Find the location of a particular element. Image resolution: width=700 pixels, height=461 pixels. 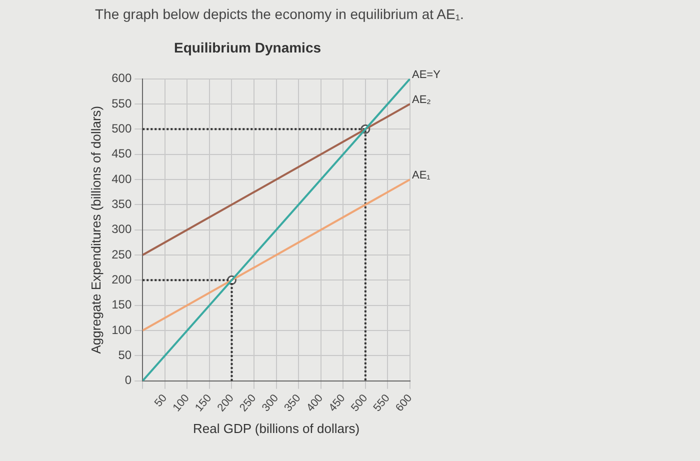

y-tick-label: 350 is located at coordinates (122, 203).